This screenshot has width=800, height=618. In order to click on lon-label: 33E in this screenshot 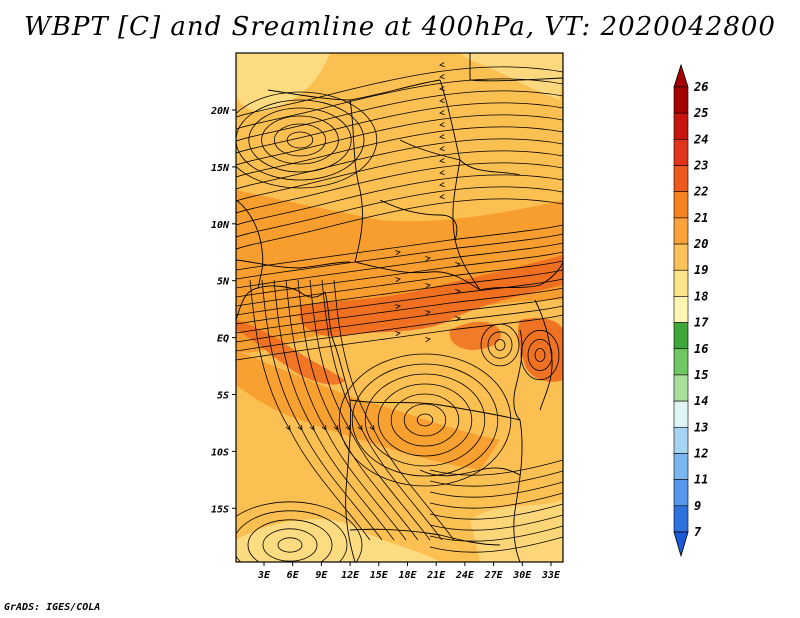, I will do `click(551, 575)`.